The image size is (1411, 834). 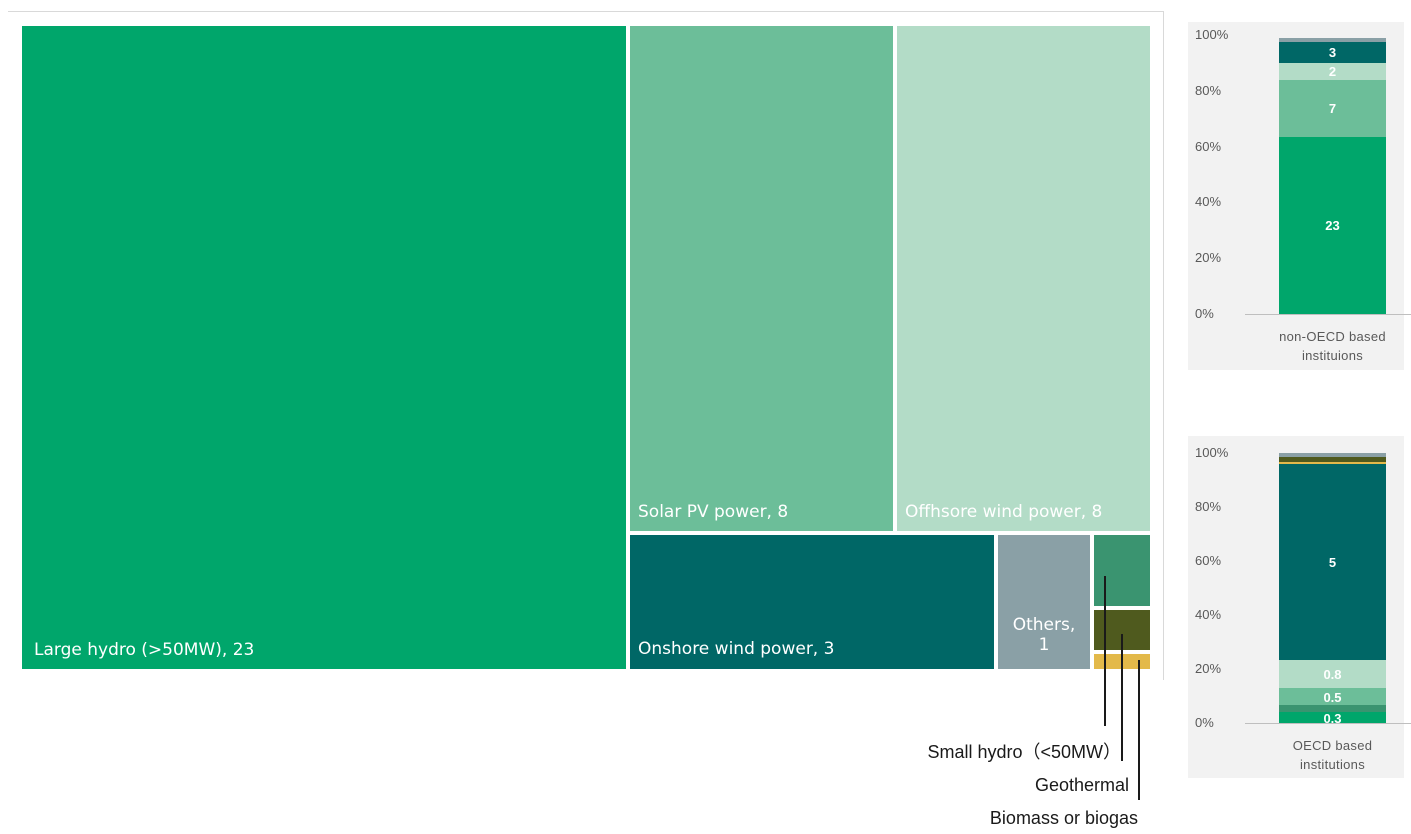 What do you see at coordinates (736, 649) in the screenshot?
I see `tile-onshore-wind-label: Onshore wind power, 3` at bounding box center [736, 649].